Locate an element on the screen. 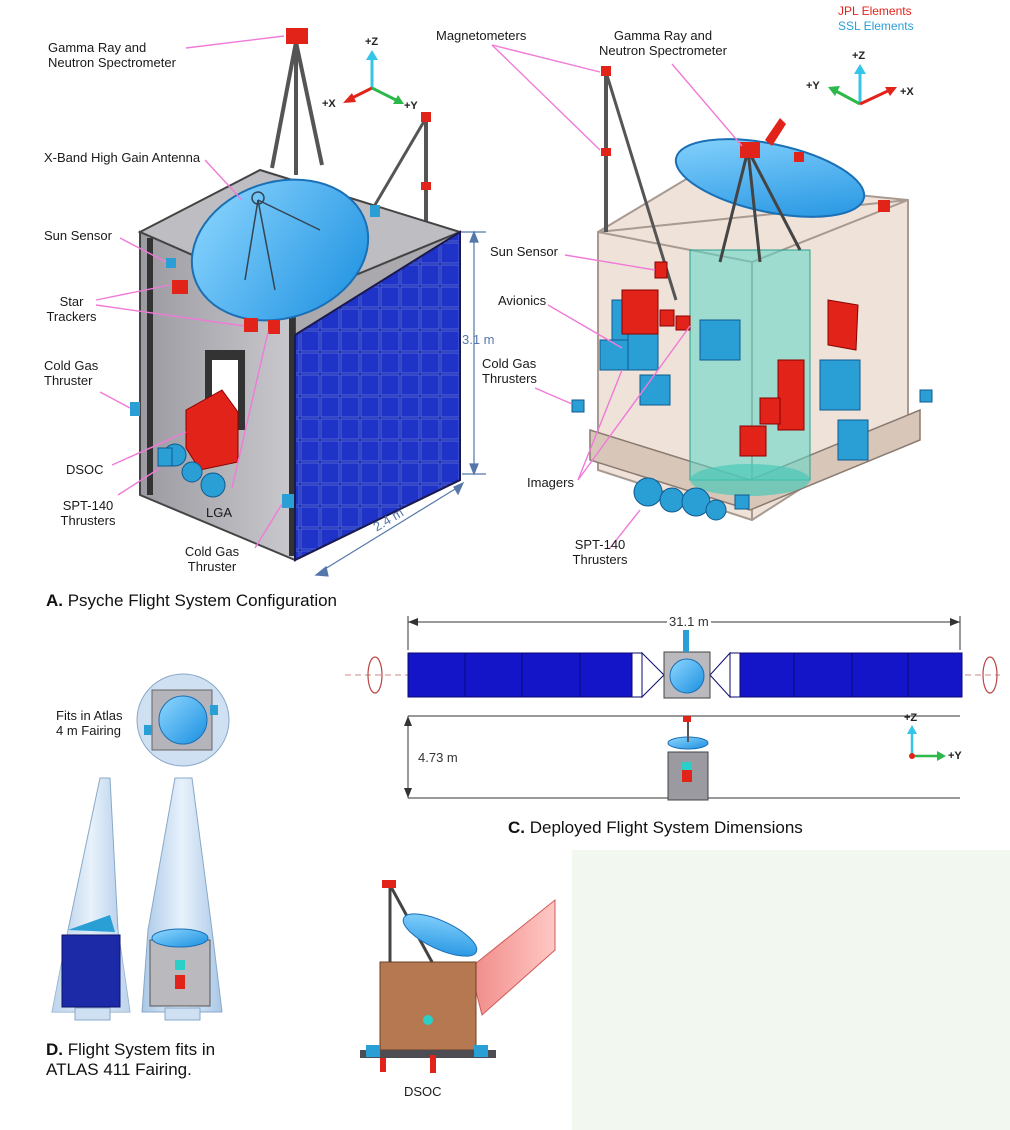 This screenshot has width=1010, height=1130. label-cold-gas-bottom: Cold Gas Thruster is located at coordinates (212, 559).